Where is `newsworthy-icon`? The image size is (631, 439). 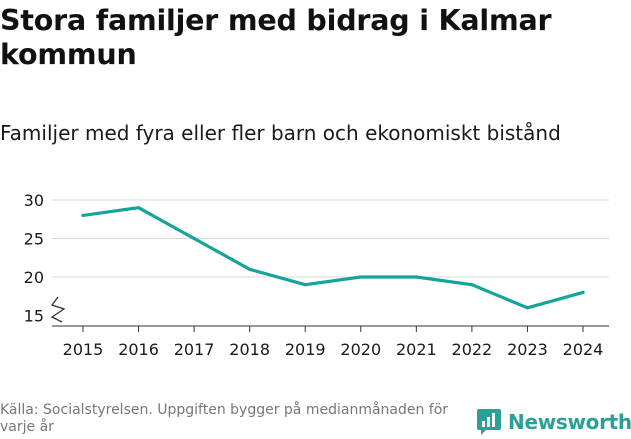
newsworthy-icon is located at coordinates (489, 422).